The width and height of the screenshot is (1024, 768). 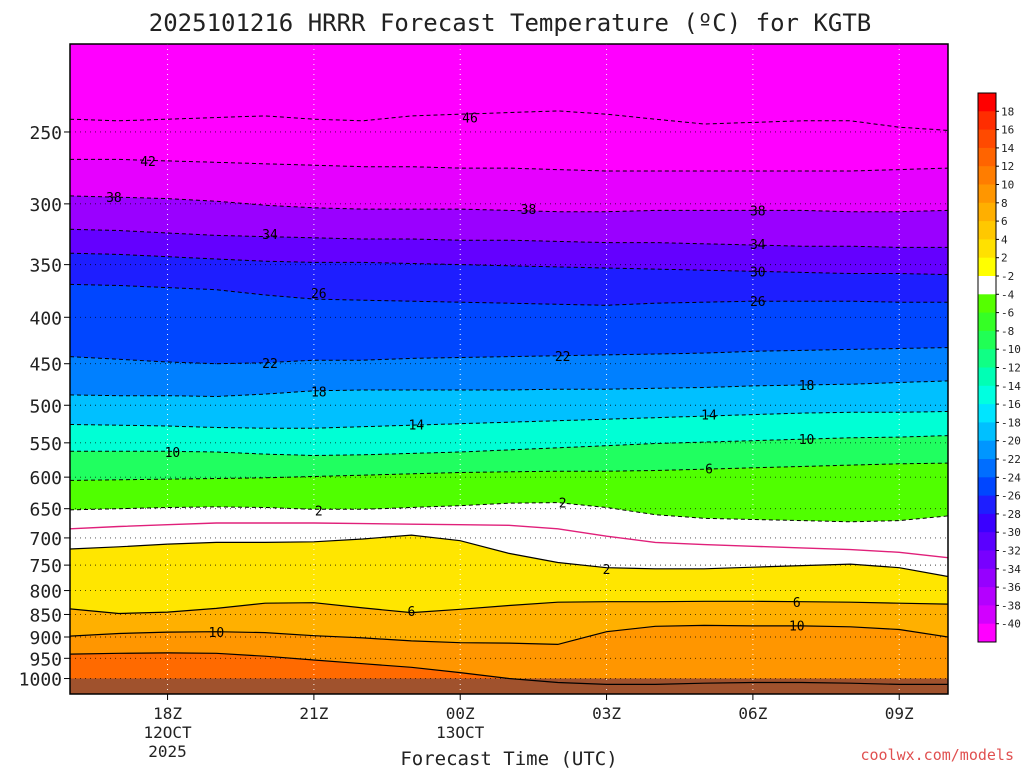 I want to click on x-axis-label: Forecast Time (UTC), so click(x=508, y=758).